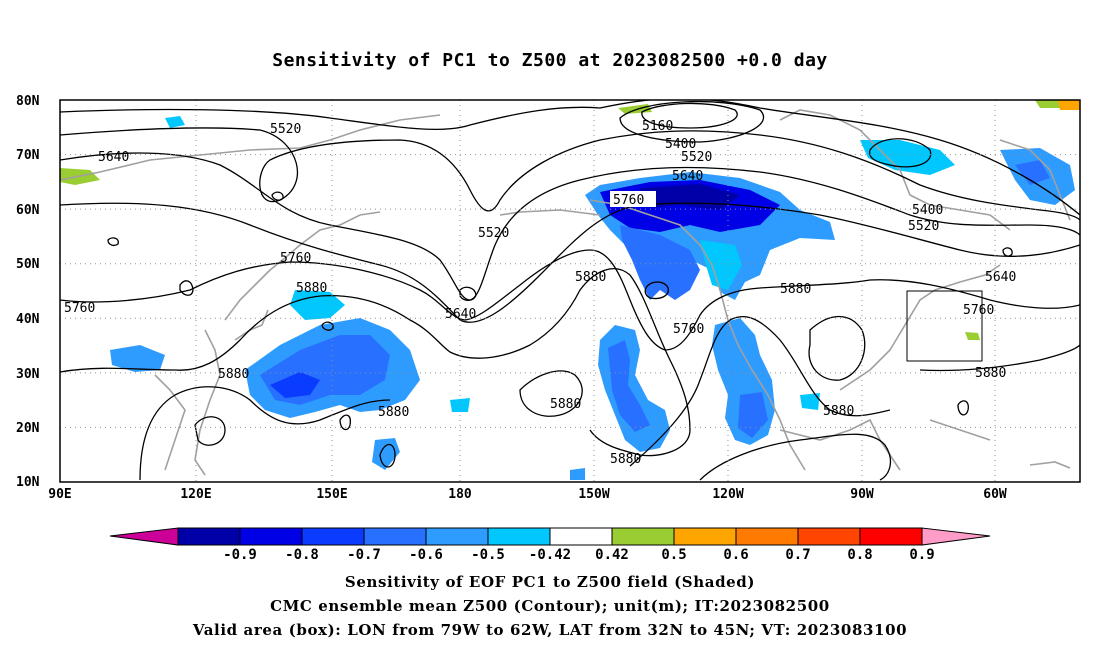  Describe the element at coordinates (735, 555) in the screenshot. I see `colorbar-label: 0.6` at that location.